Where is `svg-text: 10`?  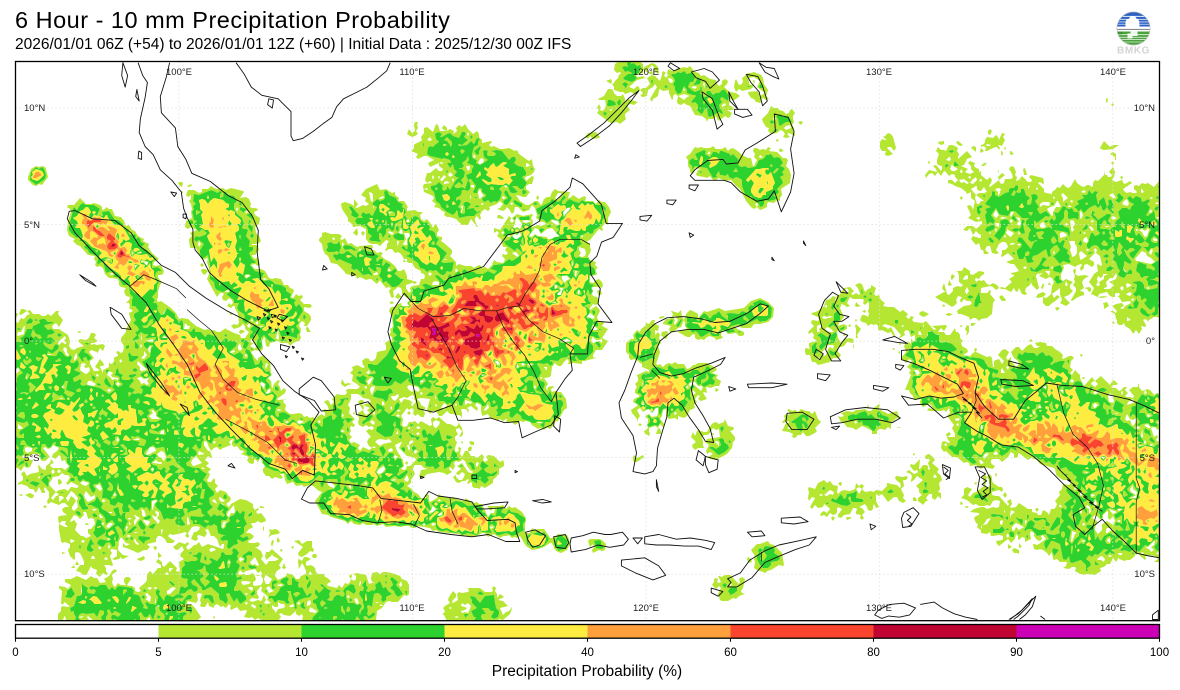
svg-text: 10 is located at coordinates (301, 653).